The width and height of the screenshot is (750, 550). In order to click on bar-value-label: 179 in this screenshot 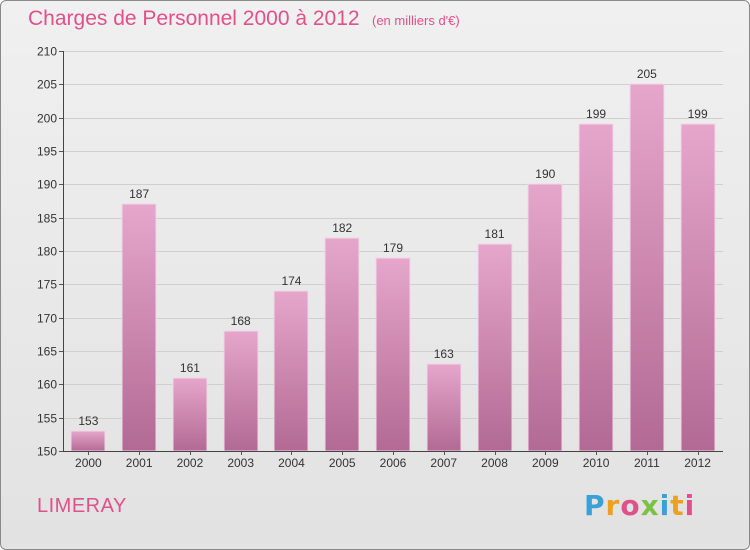, I will do `click(393, 248)`.